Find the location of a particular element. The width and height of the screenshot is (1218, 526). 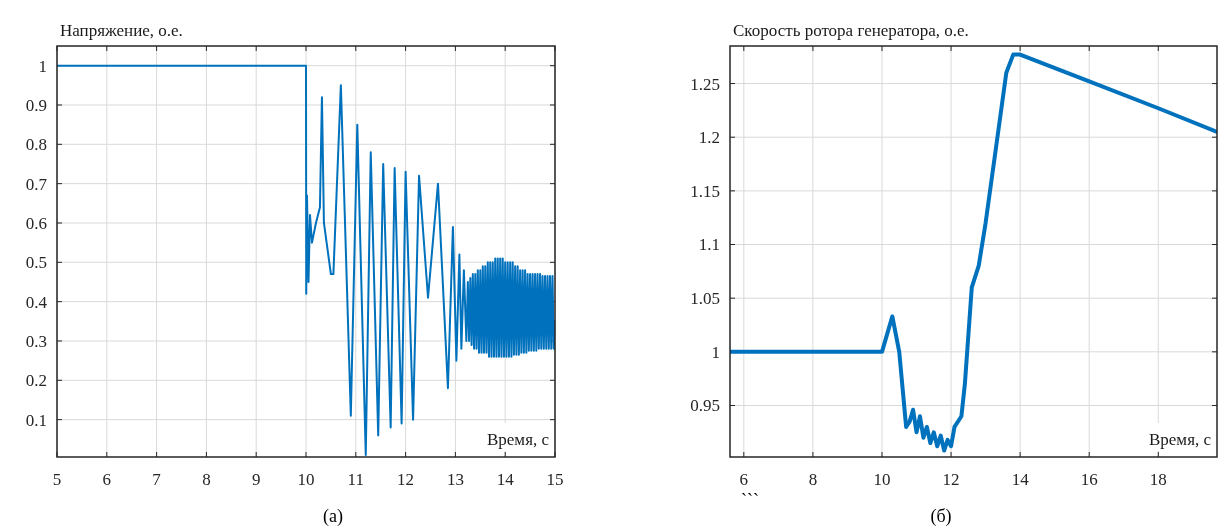

x-tick-label: 18 is located at coordinates (1158, 479).